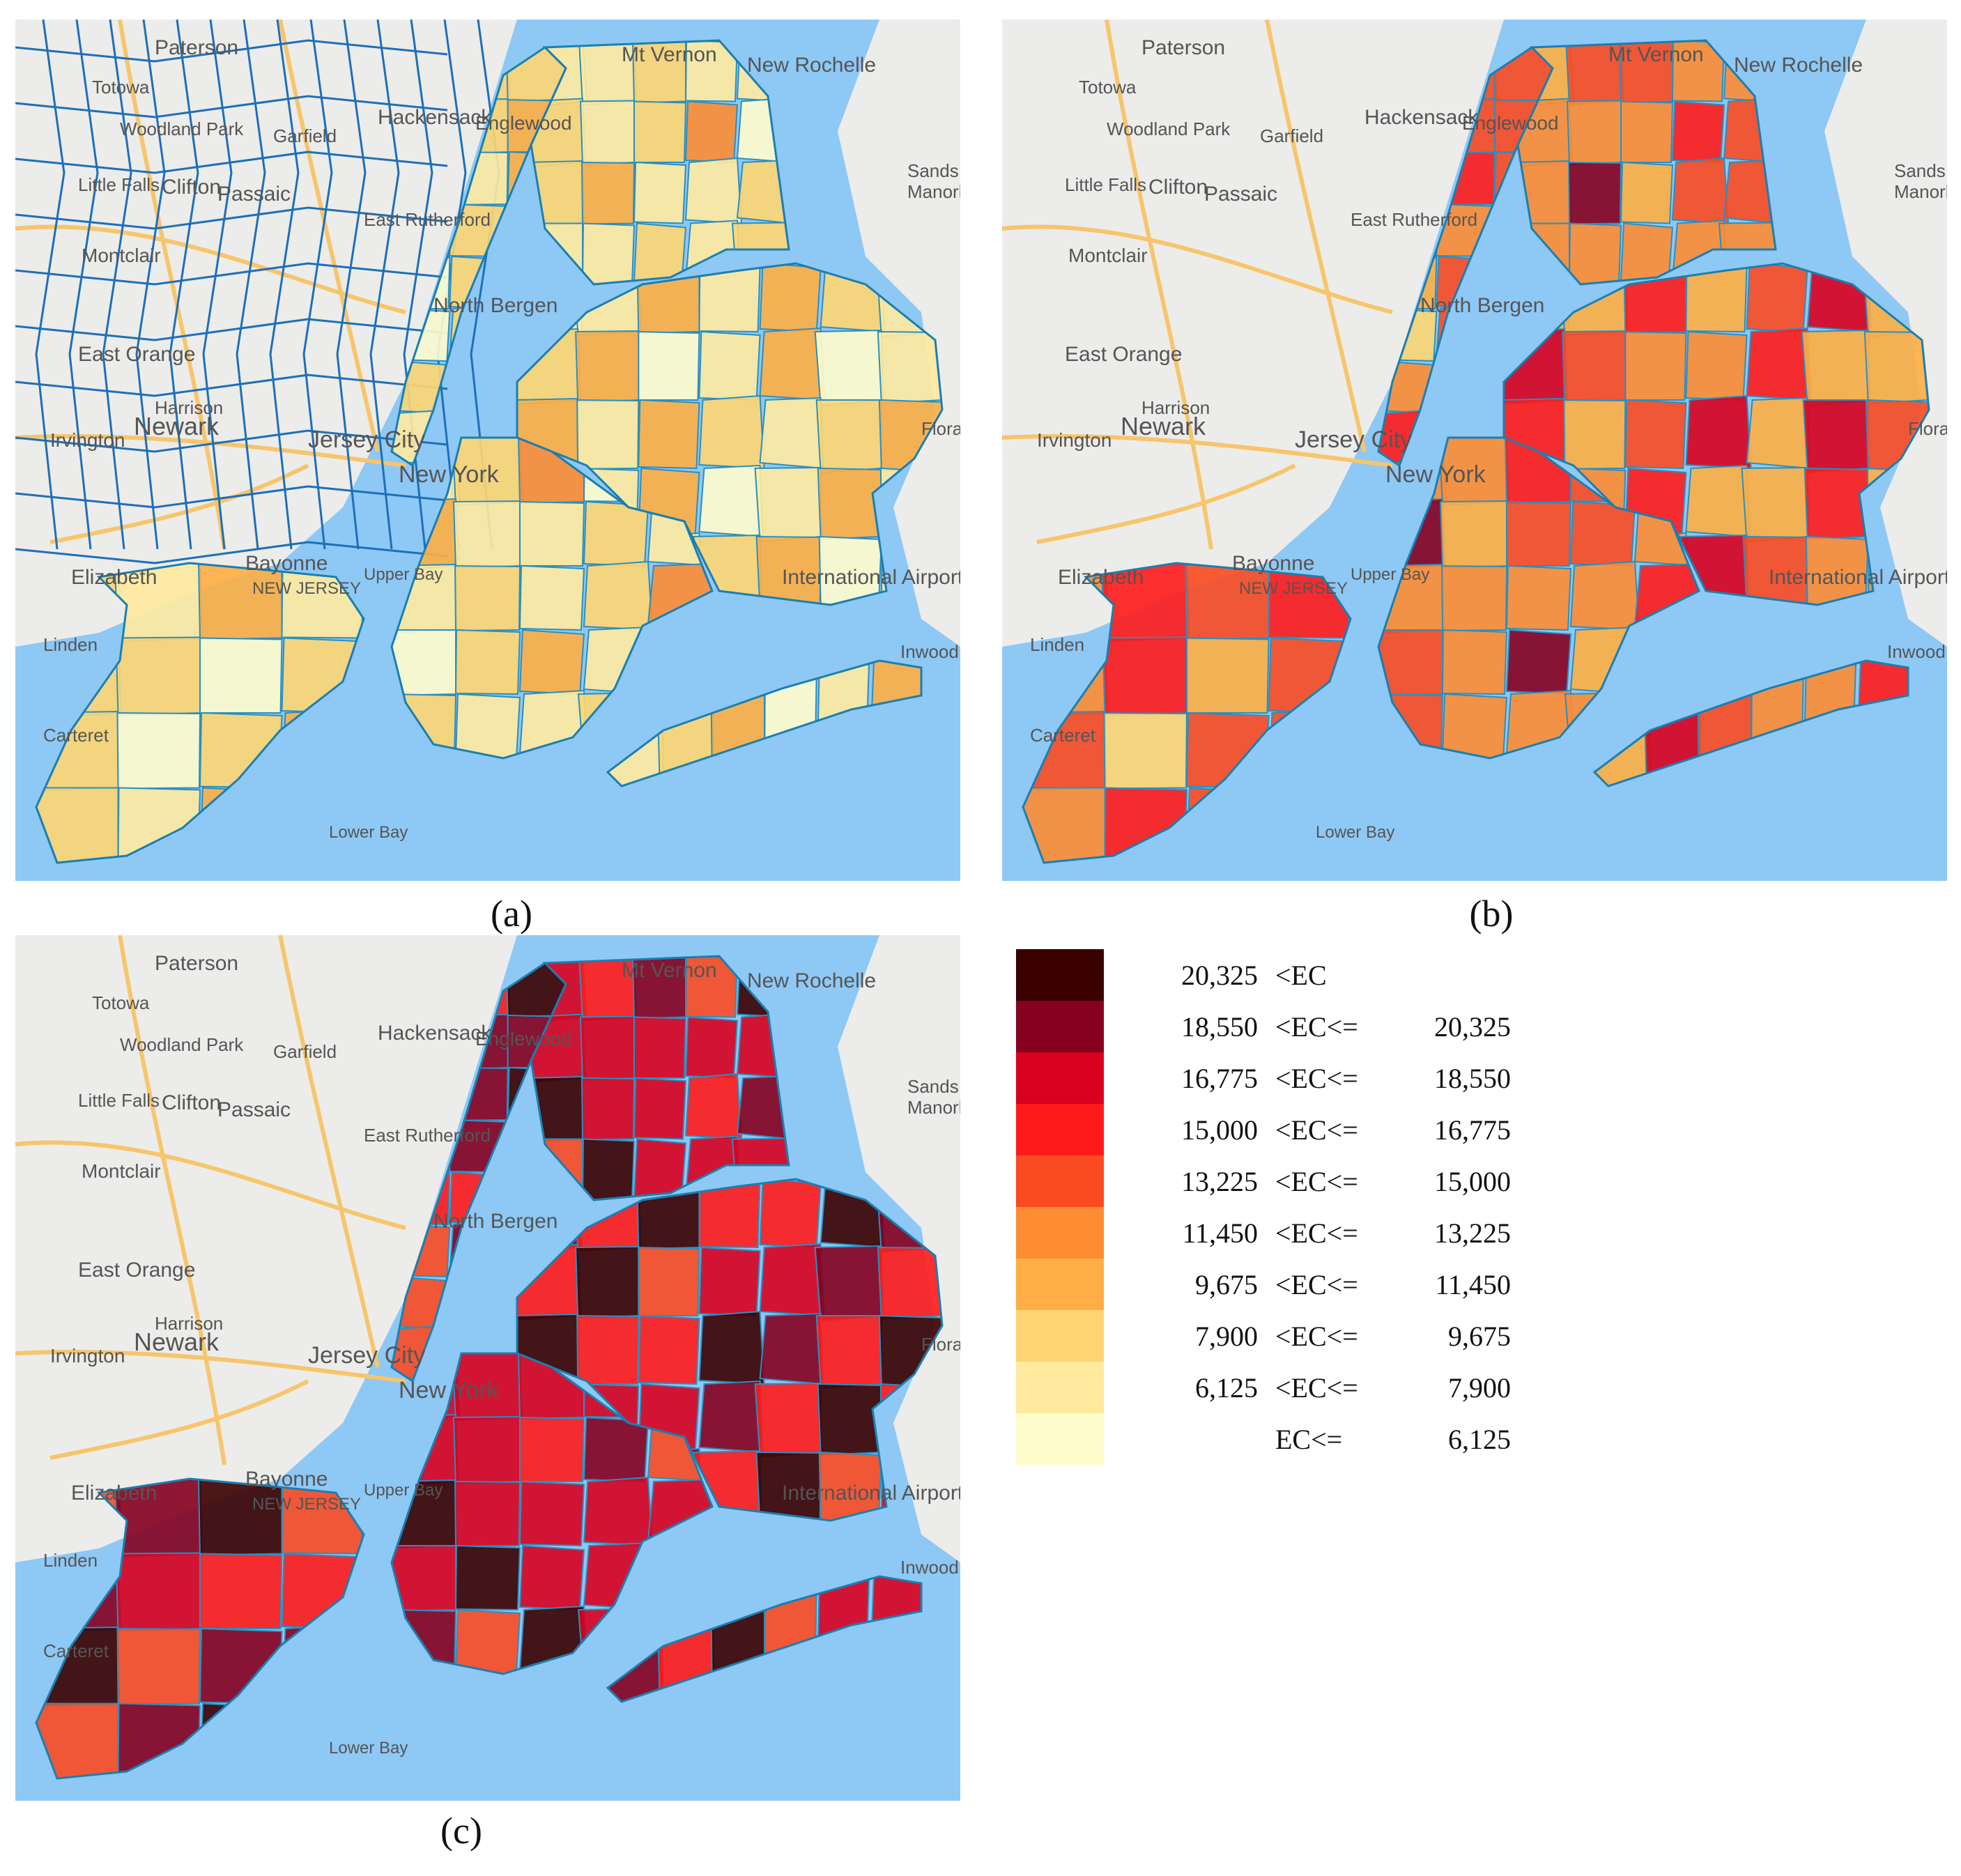 This screenshot has width=1961, height=1876. Describe the element at coordinates (435, 117) in the screenshot. I see `map-label-hackensack: Hackensack` at that location.